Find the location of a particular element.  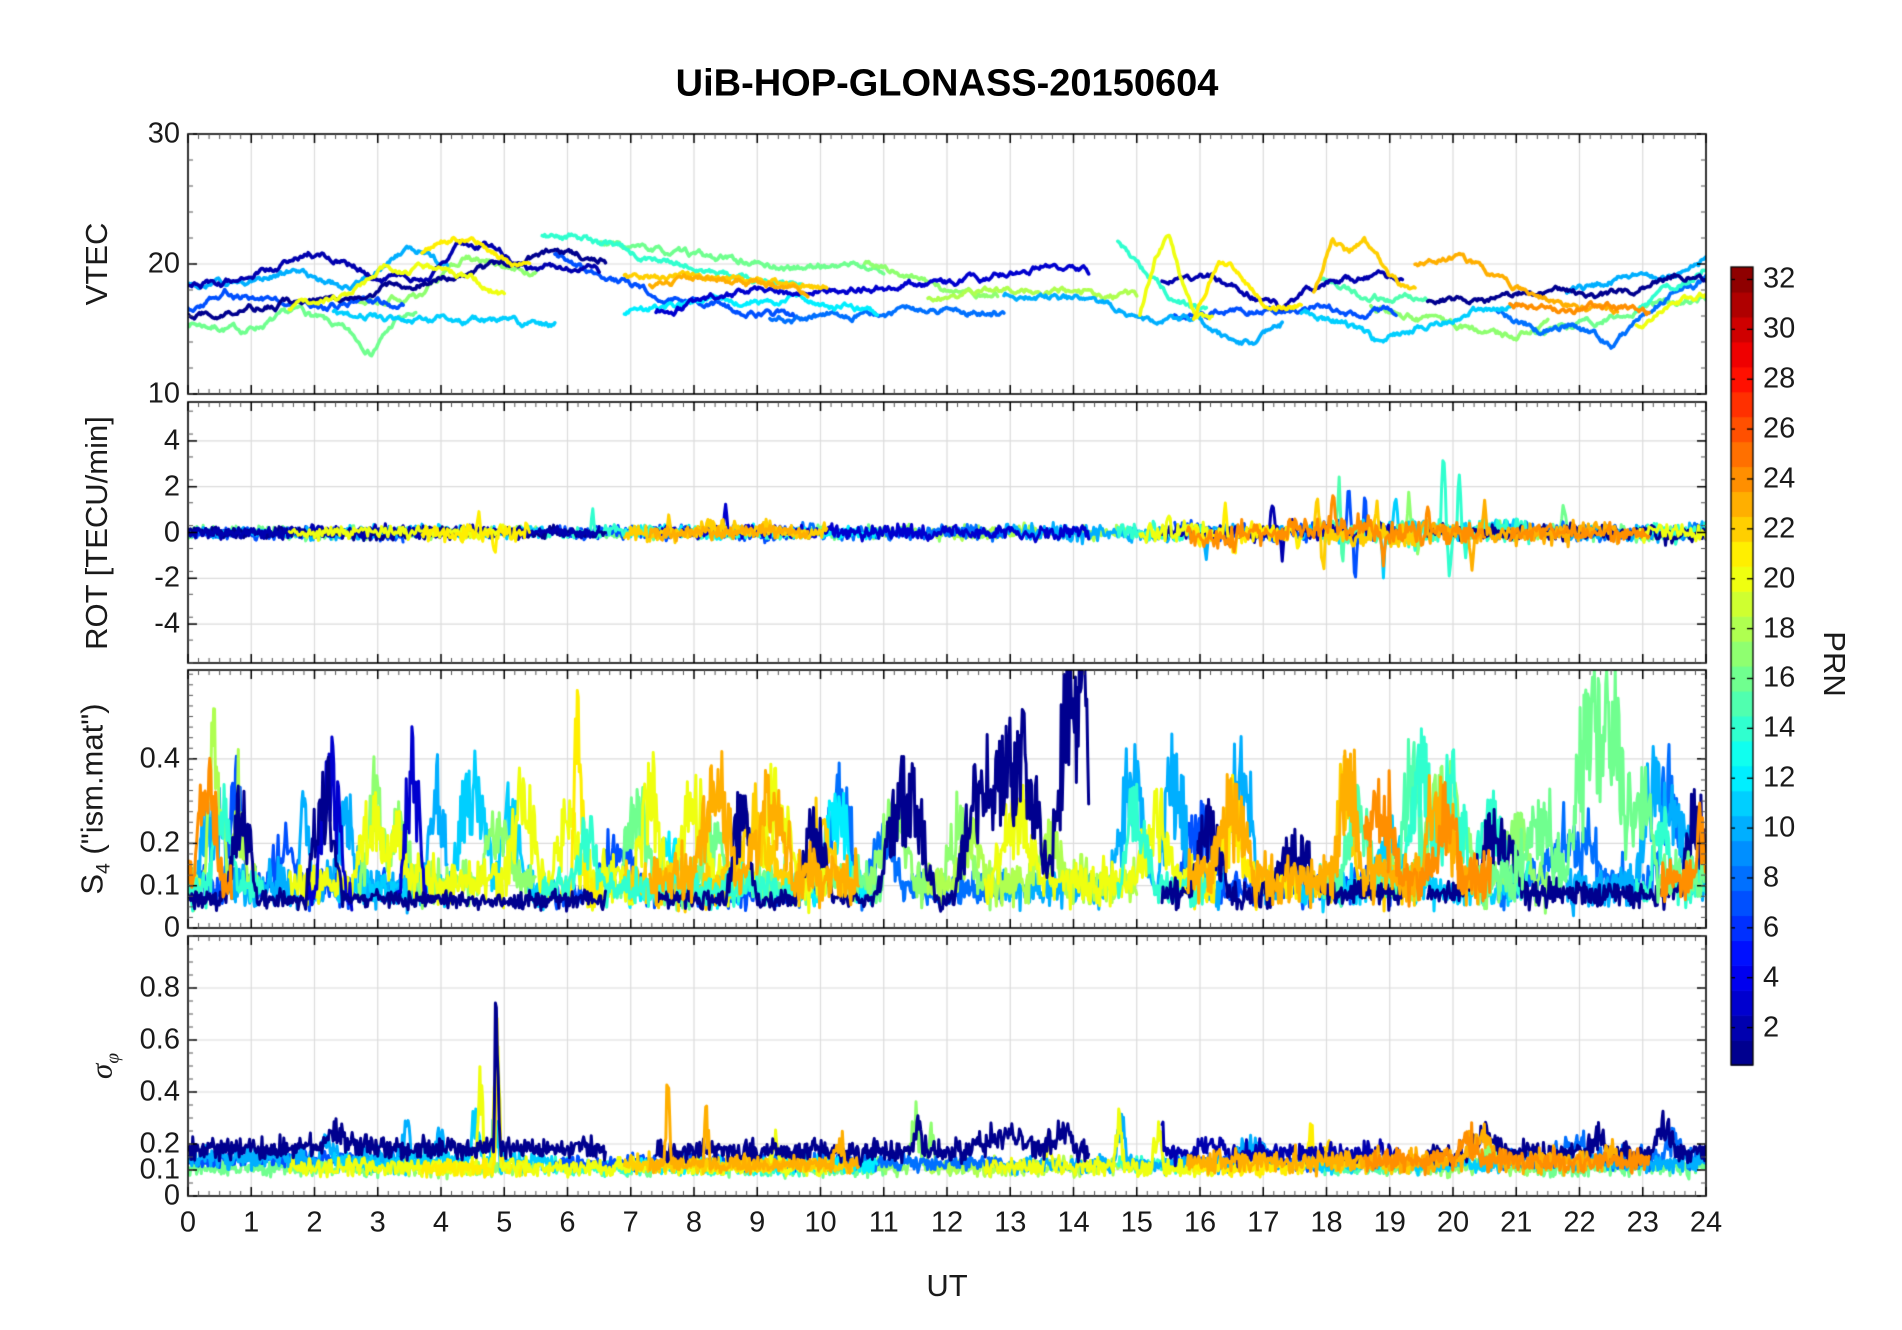

x-tick-label: 10 is located at coordinates (820, 1222).